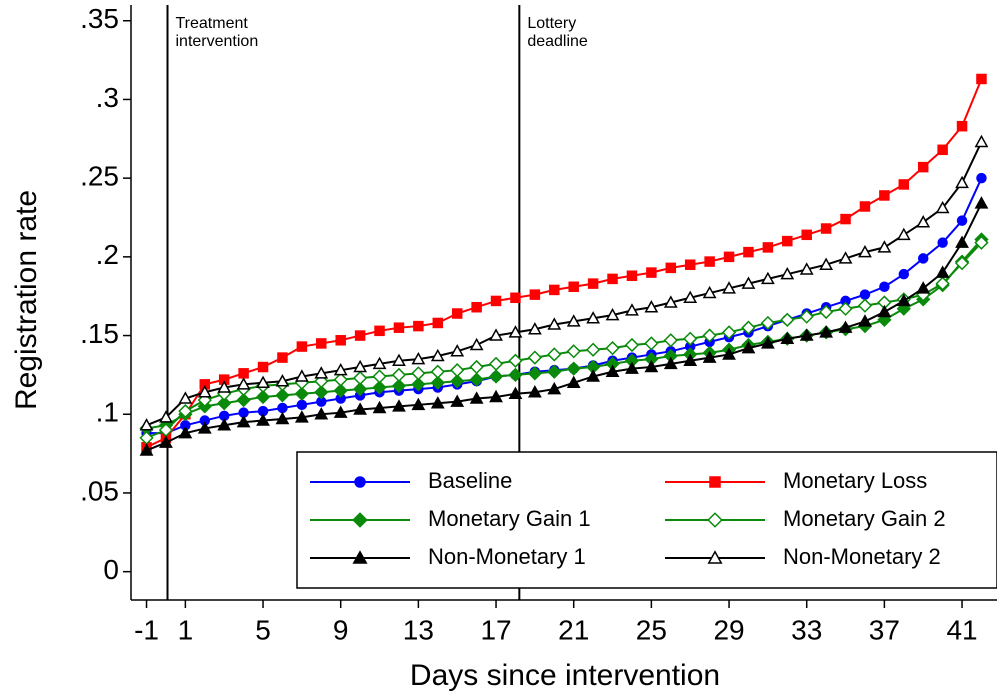  Describe the element at coordinates (862, 556) in the screenshot. I see `legend-label: Non-Monetary 2` at that location.